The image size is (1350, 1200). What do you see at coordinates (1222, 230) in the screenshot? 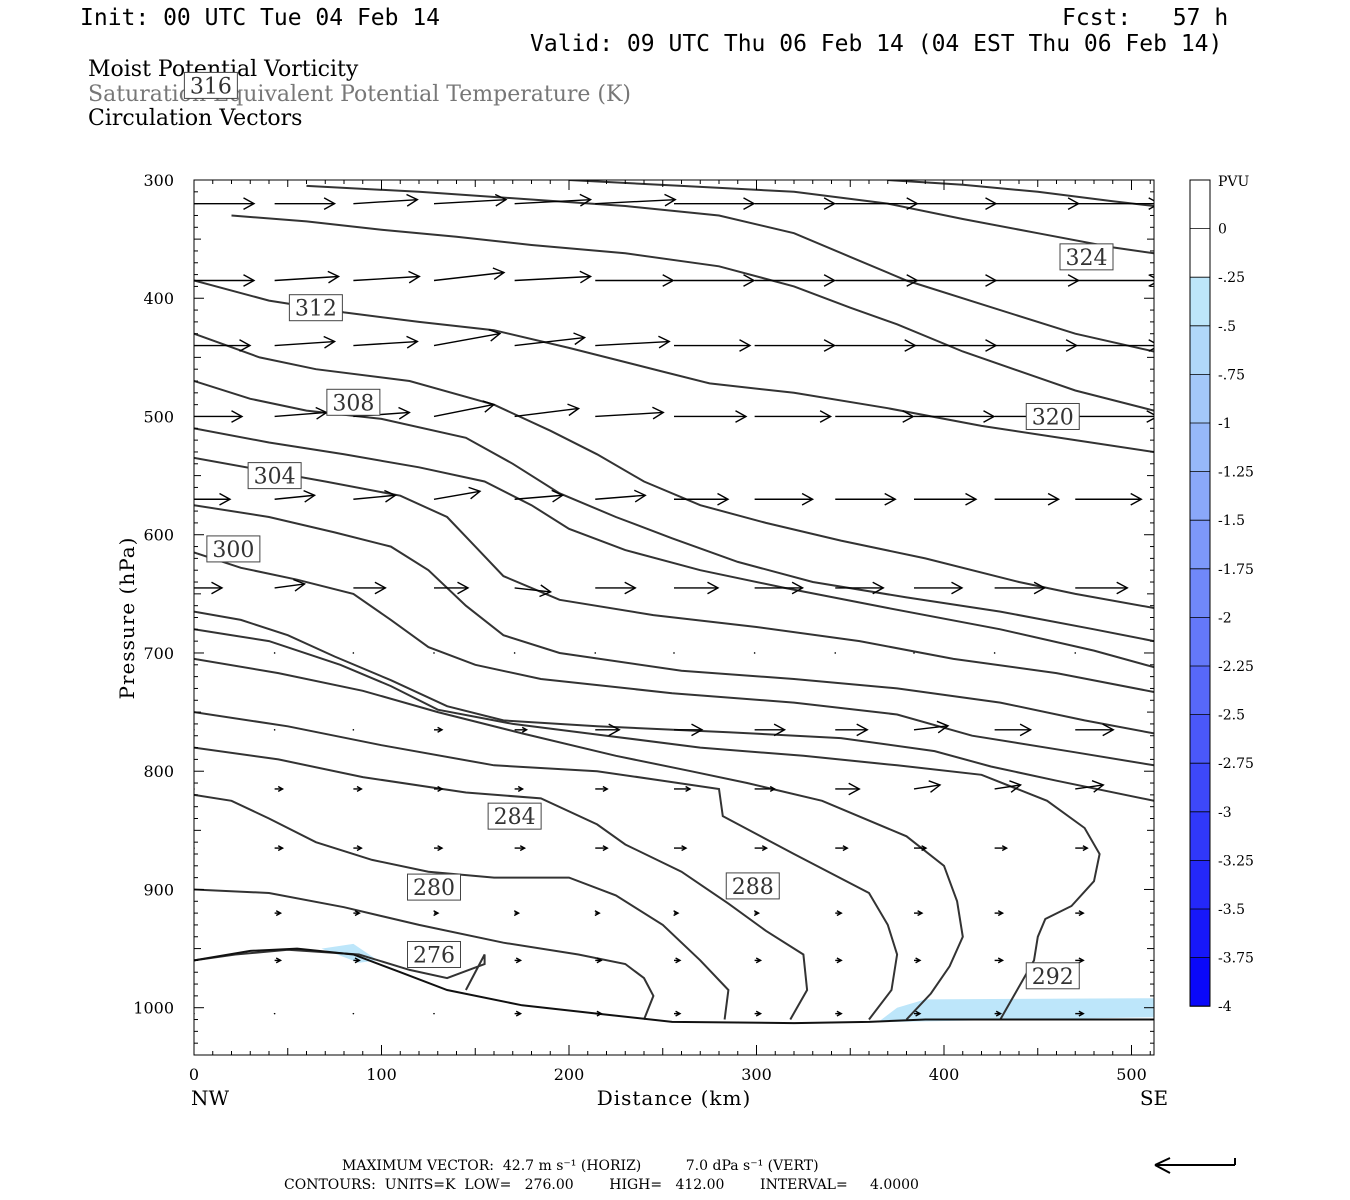
I see `colorbar-tick-label: 0` at bounding box center [1222, 230].